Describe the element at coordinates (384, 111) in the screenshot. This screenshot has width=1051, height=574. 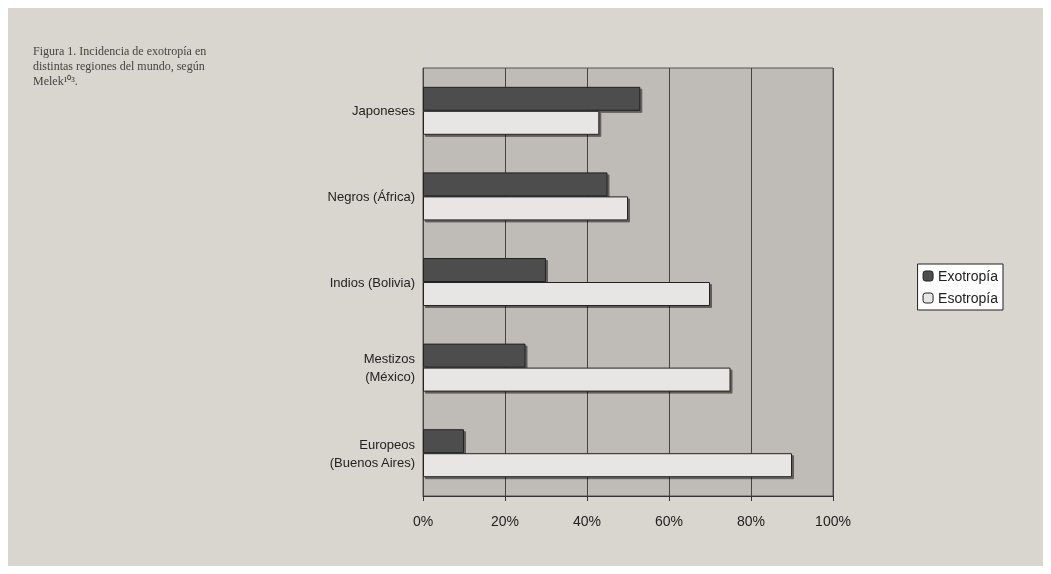
I see `y-tick-label: Japoneses` at that location.